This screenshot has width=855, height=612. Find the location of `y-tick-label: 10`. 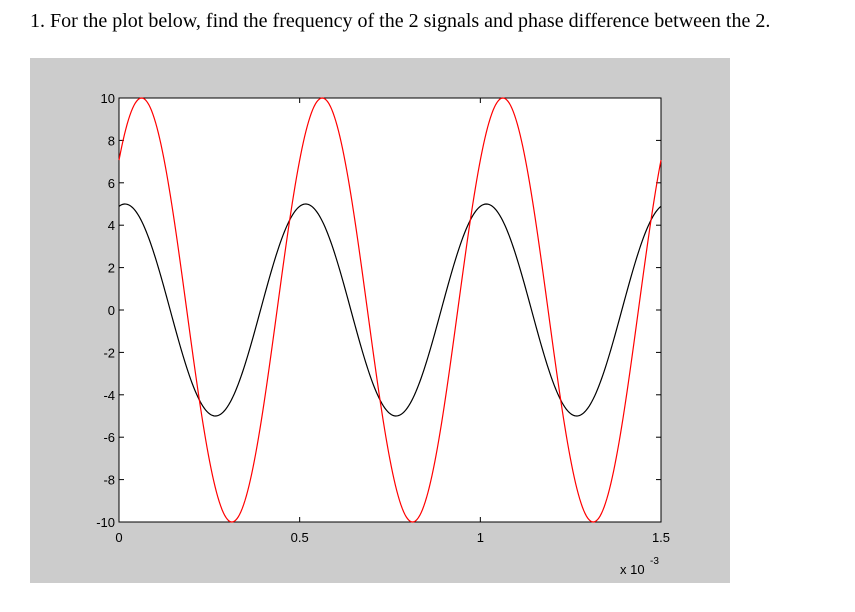

y-tick-label: 10 is located at coordinates (108, 98).